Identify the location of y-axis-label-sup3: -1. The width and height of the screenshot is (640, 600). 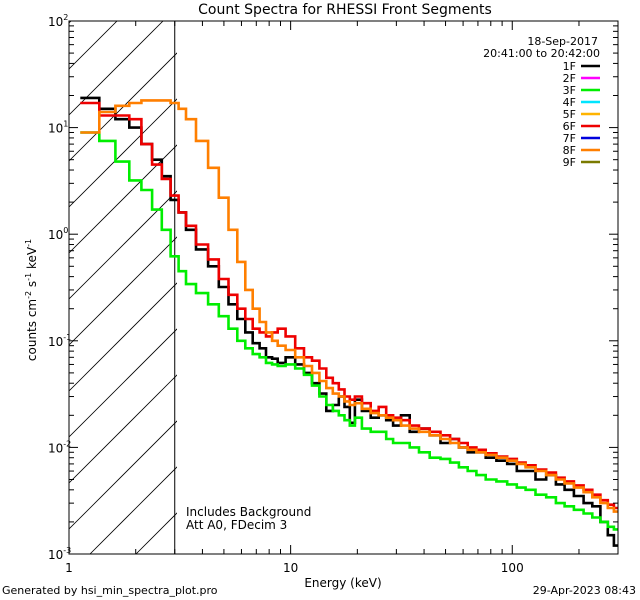
(28, 243).